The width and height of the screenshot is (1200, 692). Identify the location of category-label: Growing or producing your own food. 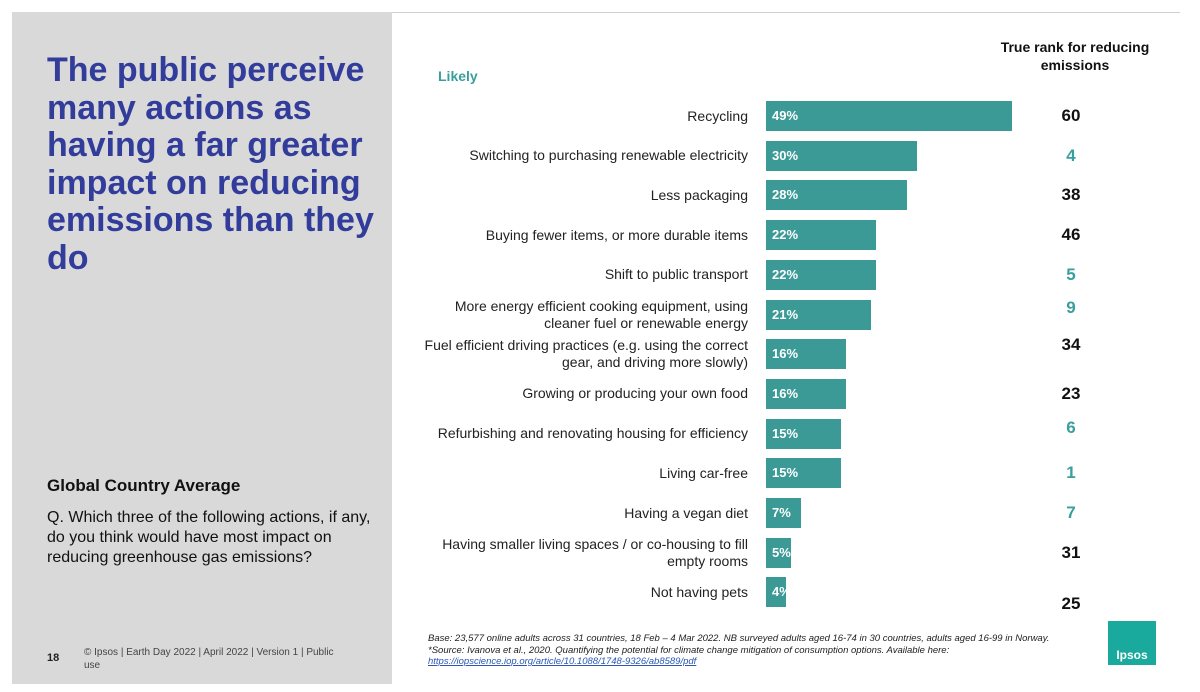
(635, 393).